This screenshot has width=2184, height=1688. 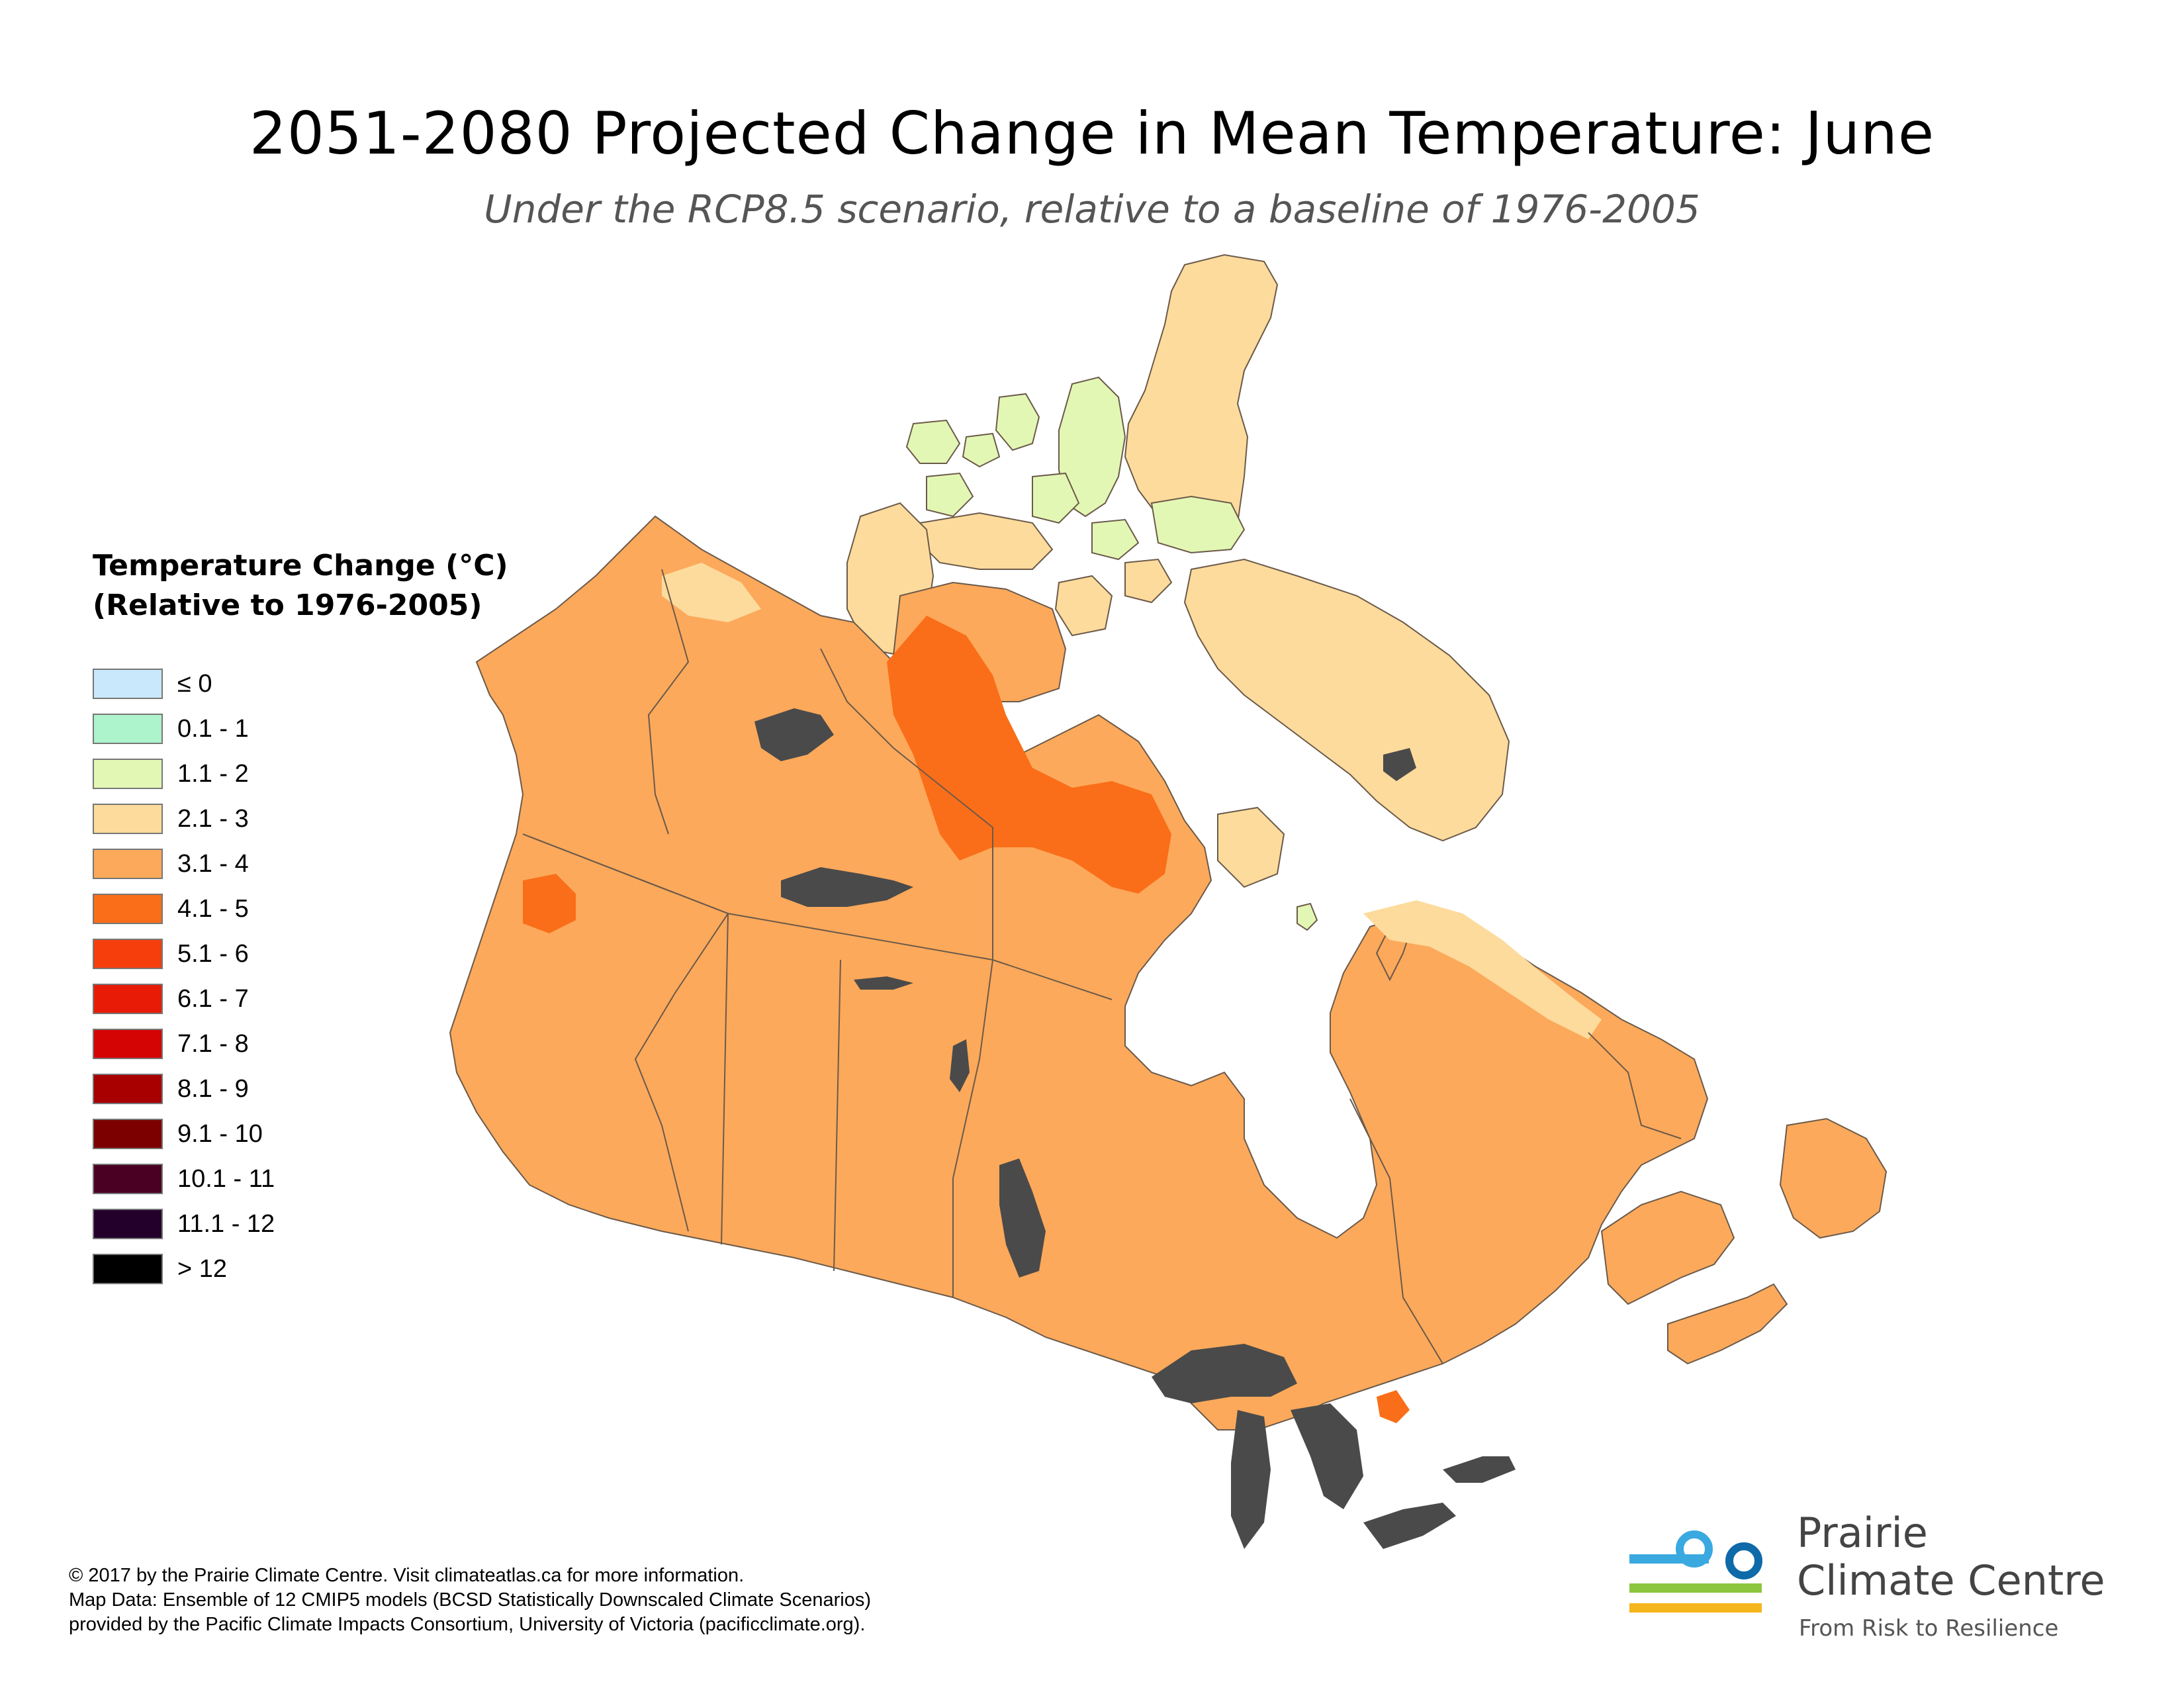 What do you see at coordinates (213, 998) in the screenshot?
I see `legend-label: 6.1 - 7` at bounding box center [213, 998].